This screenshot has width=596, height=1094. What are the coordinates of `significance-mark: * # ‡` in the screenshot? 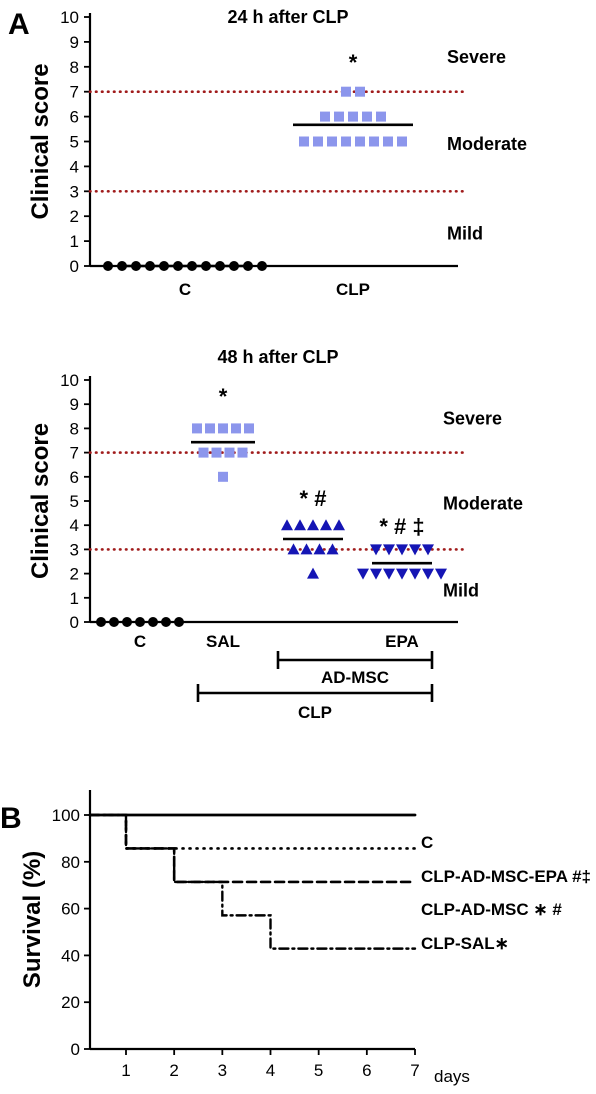 It's located at (401, 526).